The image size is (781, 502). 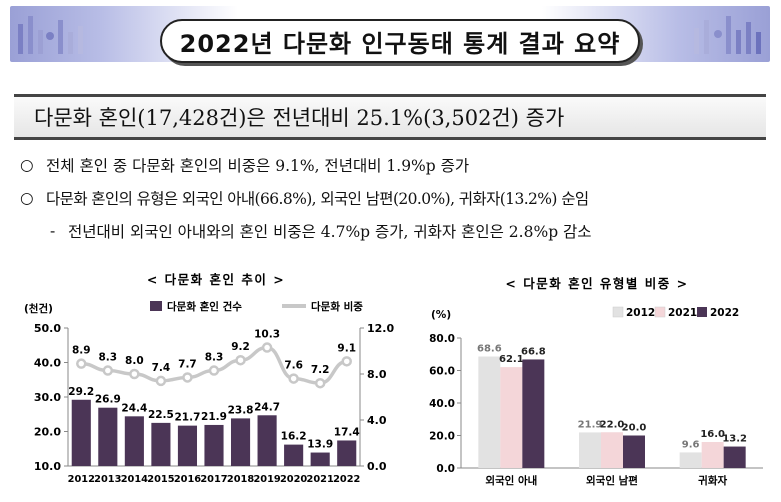 I want to click on x-tick-label: 2014, so click(x=134, y=479).